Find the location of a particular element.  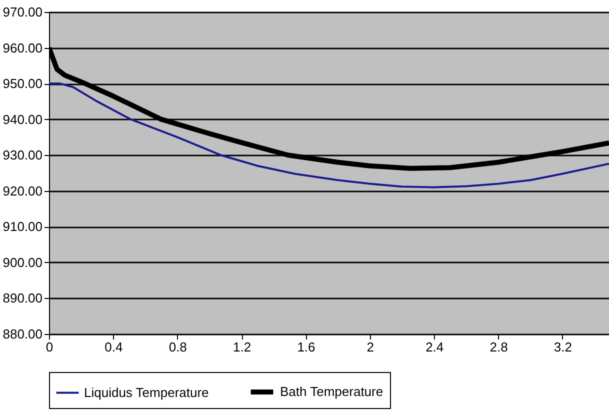

y-tick-label: 900.00 is located at coordinates (22, 262).